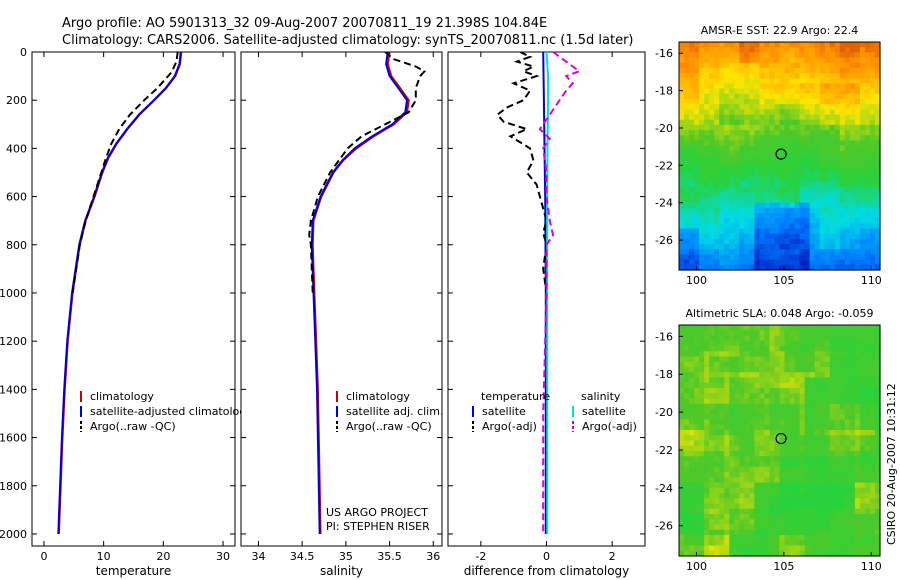  What do you see at coordinates (779, 156) in the screenshot?
I see `sst_map-map-frame` at bounding box center [779, 156].